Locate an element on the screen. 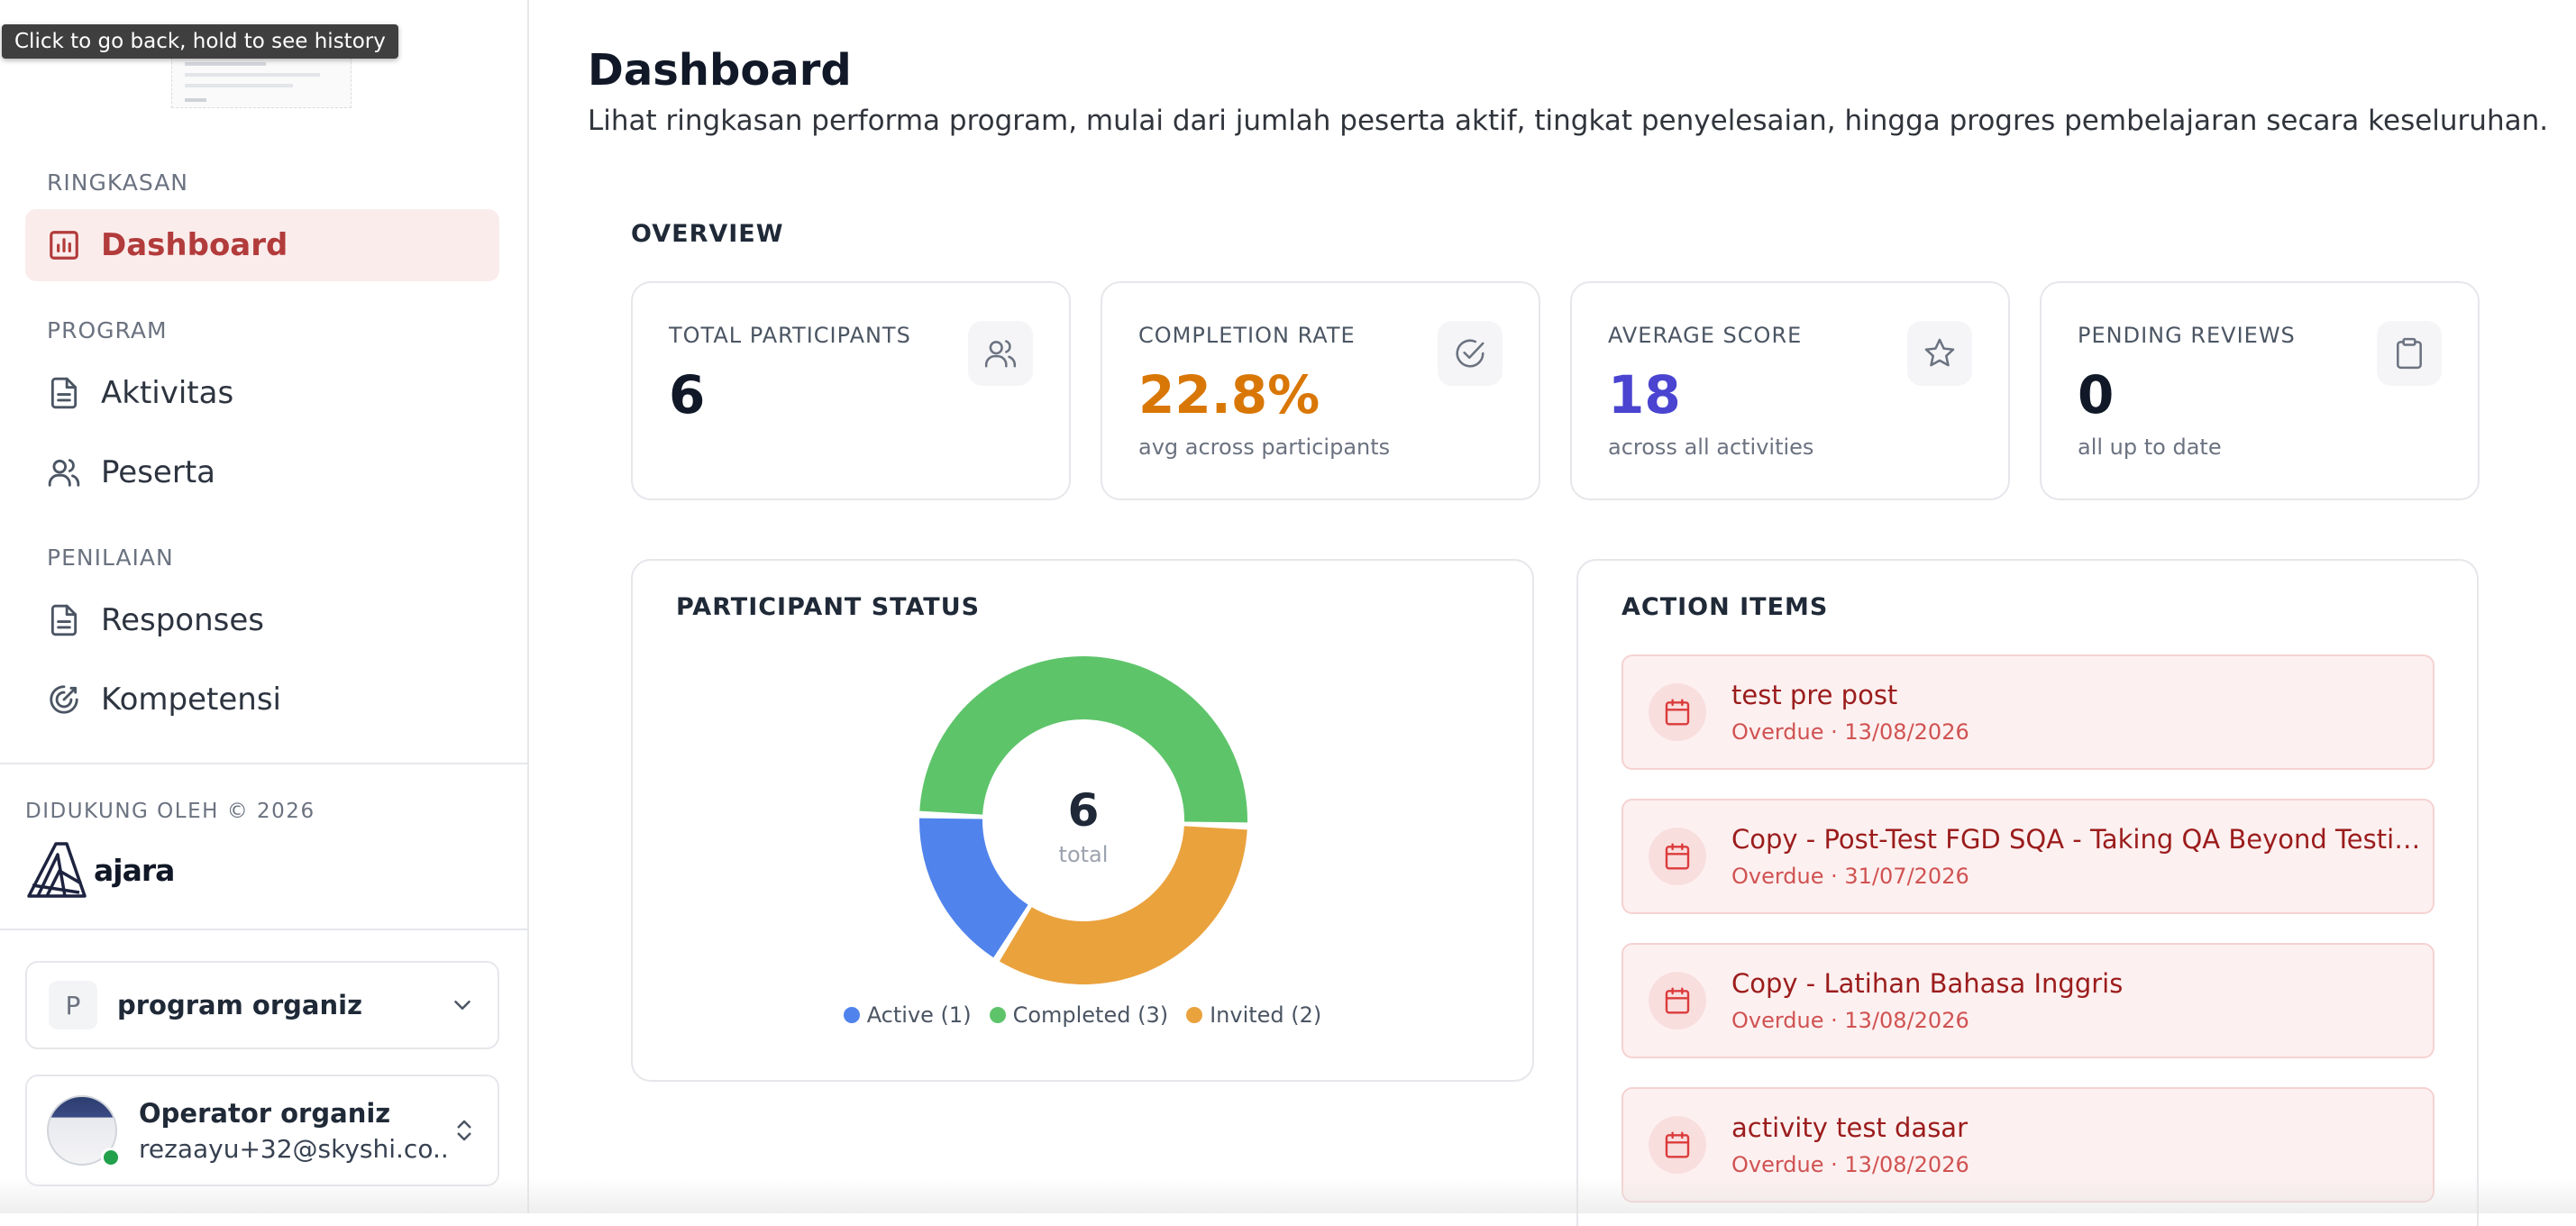  action-item-title: test pre post is located at coordinates (1814, 695).